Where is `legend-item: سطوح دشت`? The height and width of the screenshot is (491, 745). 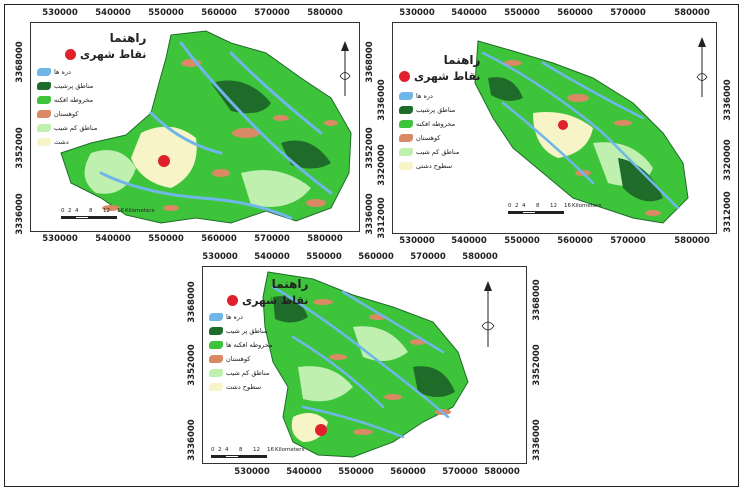 legend-item: سطوح دشت is located at coordinates (244, 386).